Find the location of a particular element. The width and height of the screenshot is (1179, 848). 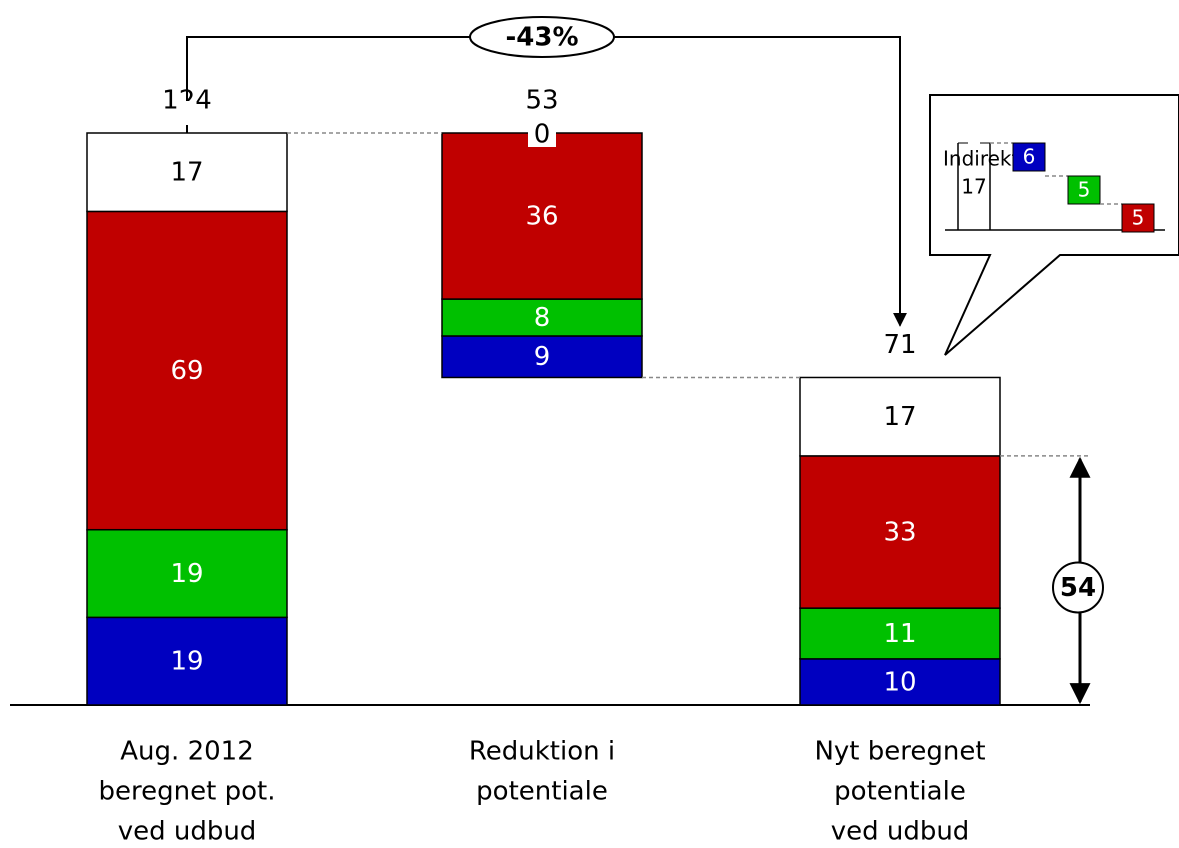

change-badge is located at coordinates (542, 37).